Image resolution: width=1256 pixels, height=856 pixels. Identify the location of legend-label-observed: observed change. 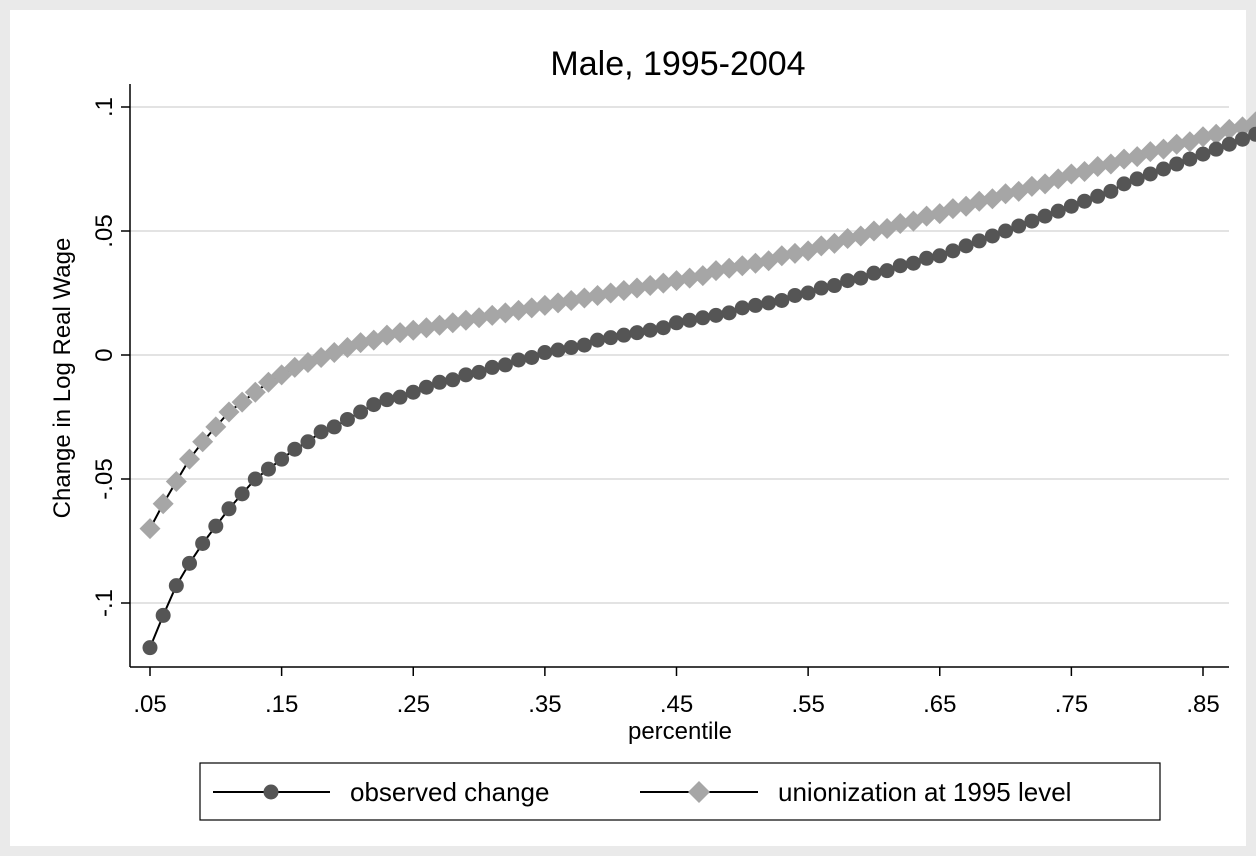
(449, 792).